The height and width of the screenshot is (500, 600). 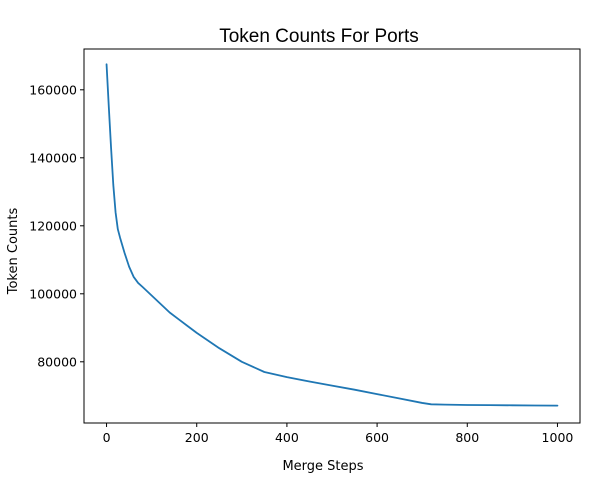 What do you see at coordinates (319, 36) in the screenshot?
I see `chart-title: Token Counts For Ports` at bounding box center [319, 36].